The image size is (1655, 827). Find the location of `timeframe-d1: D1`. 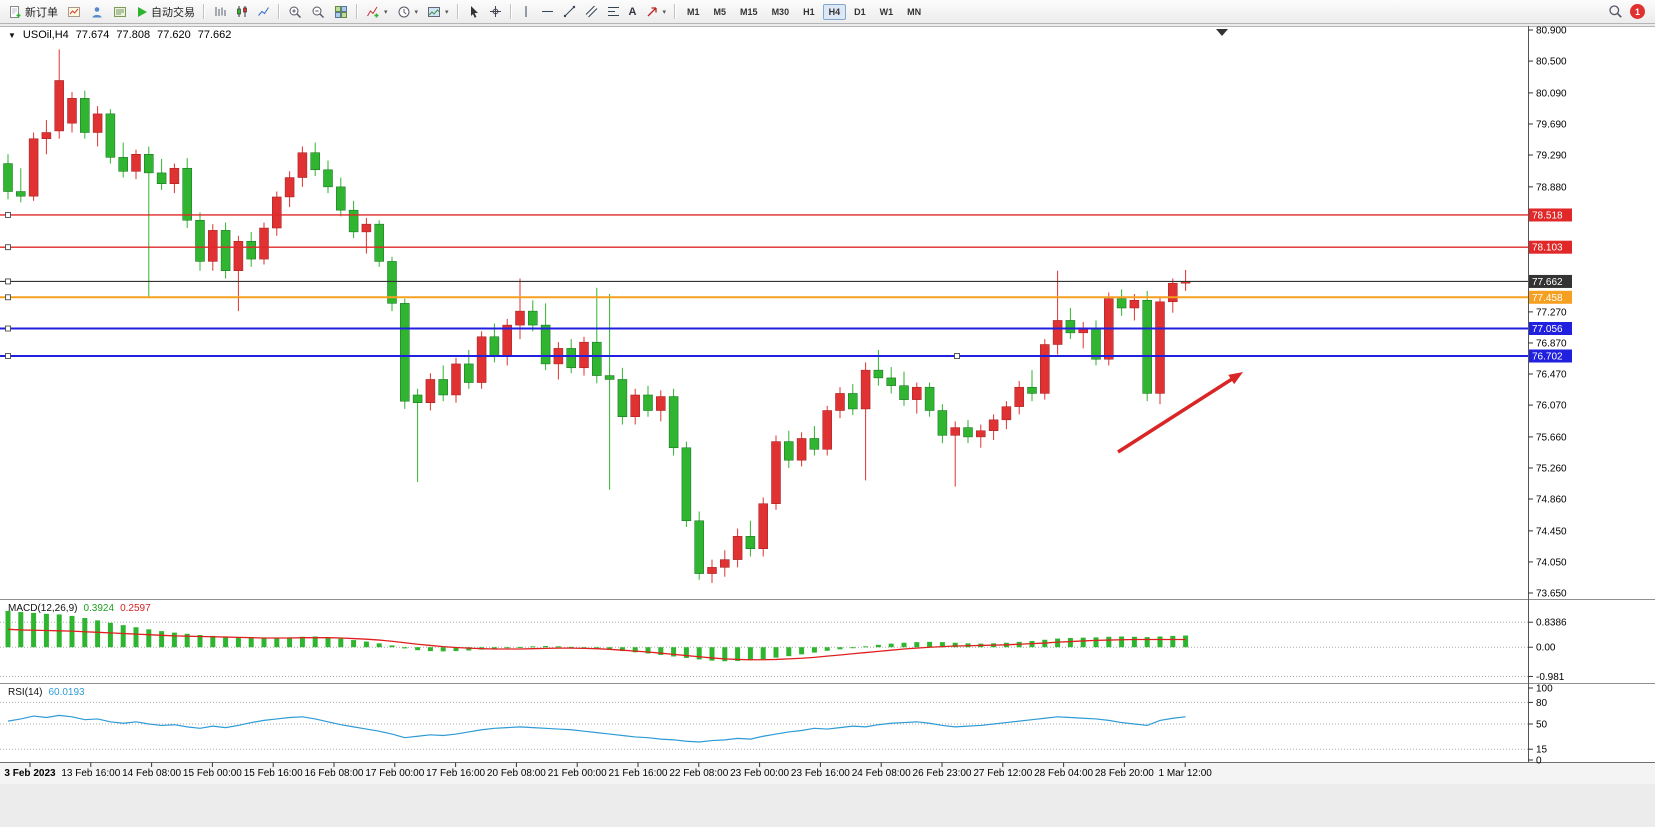

timeframe-d1: D1 is located at coordinates (860, 12).